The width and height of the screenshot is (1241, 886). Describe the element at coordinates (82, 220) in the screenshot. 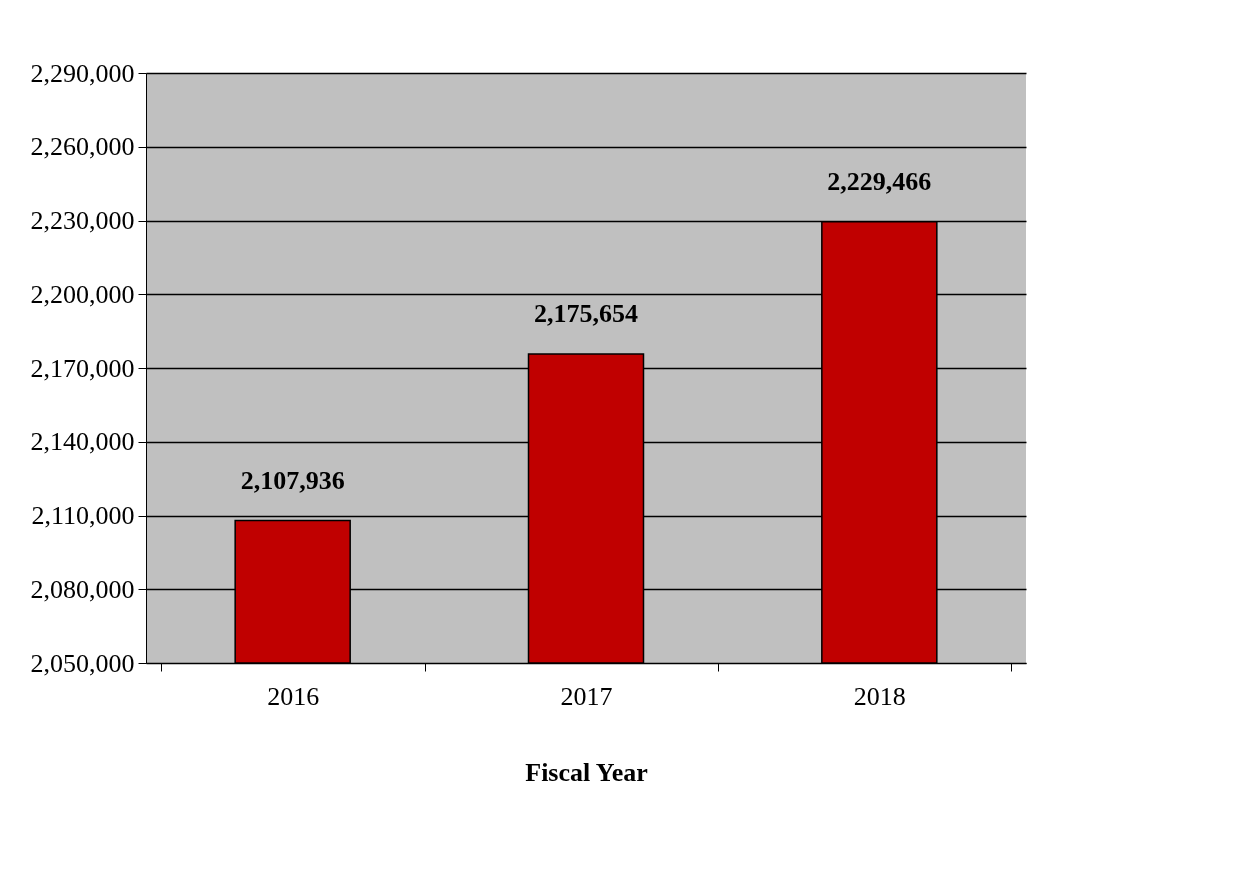

I see `y-tick-label: 2,230,000` at that location.